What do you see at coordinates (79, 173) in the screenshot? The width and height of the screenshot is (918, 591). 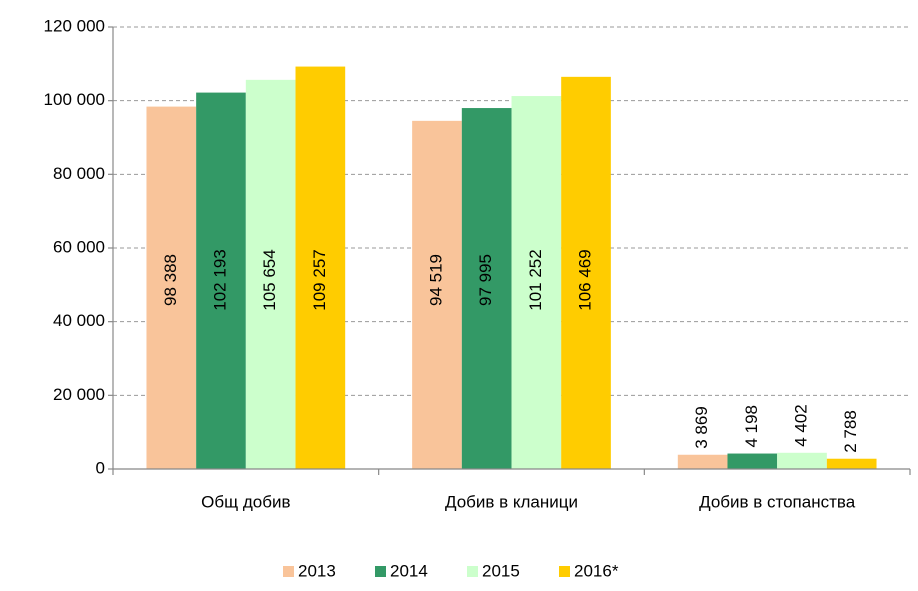 I see `y-tick-label: 80 000` at bounding box center [79, 173].